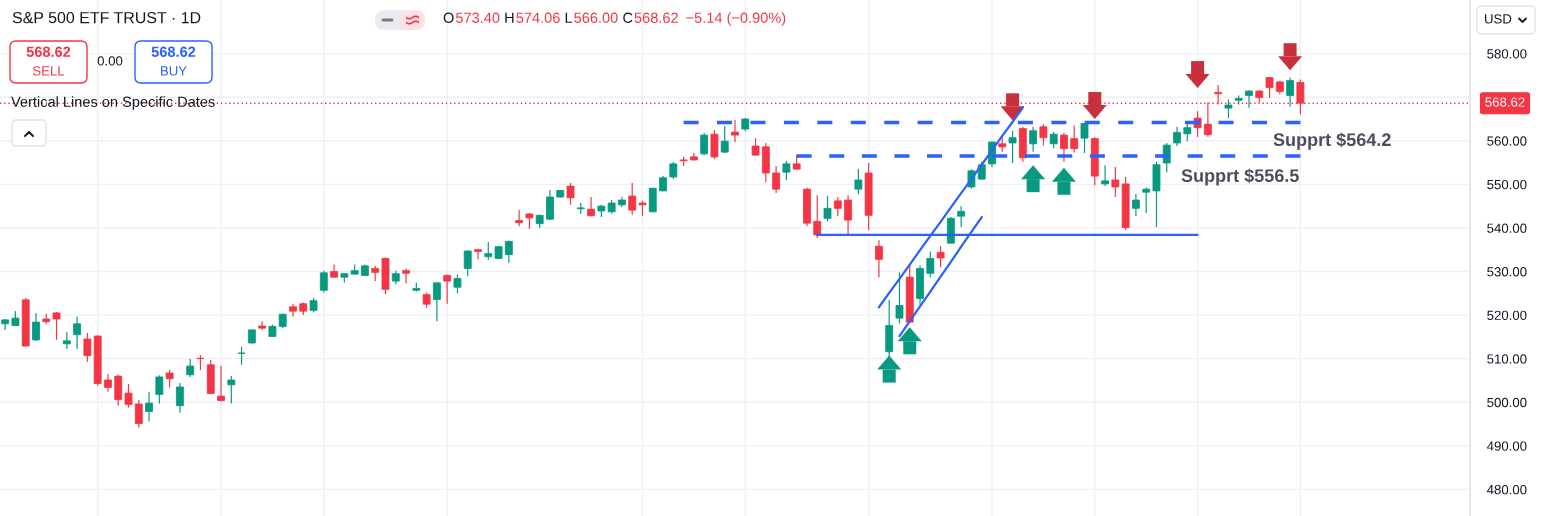 Image resolution: width=1541 pixels, height=516 pixels. What do you see at coordinates (448, 17) in the screenshot?
I see `annotation: O` at bounding box center [448, 17].